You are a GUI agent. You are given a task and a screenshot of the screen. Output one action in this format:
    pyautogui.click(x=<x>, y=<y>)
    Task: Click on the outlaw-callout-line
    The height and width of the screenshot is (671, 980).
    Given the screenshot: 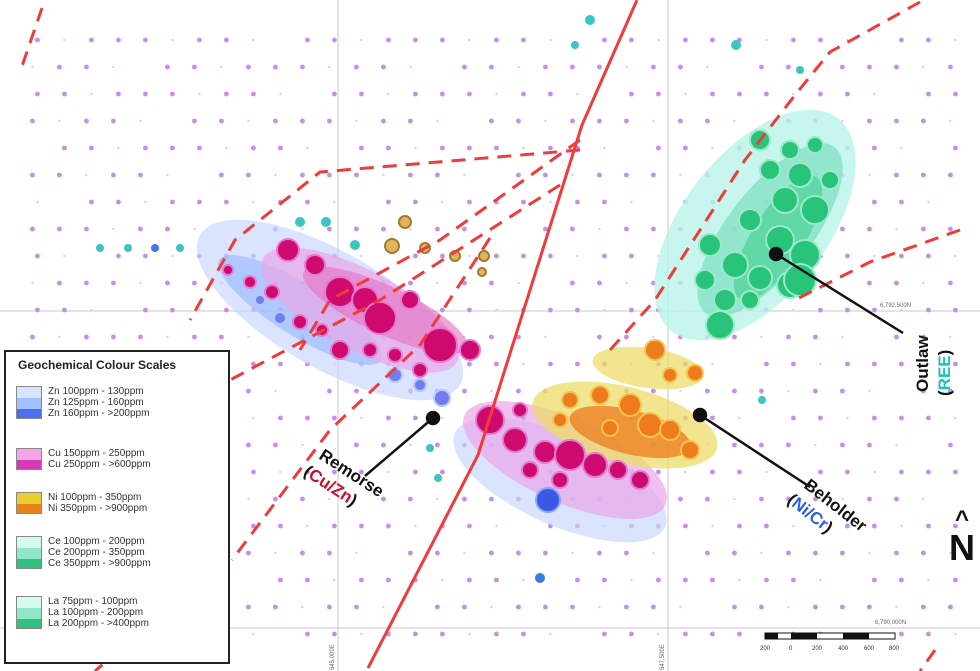 What is the action you would take?
    pyautogui.click(x=839, y=293)
    